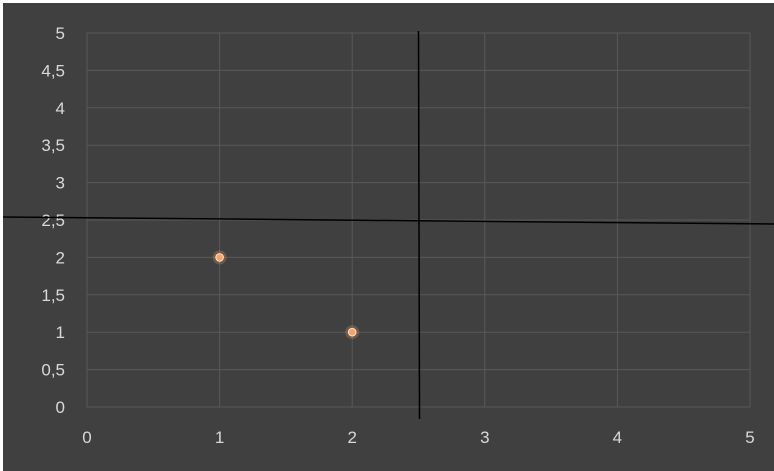  I want to click on y-tick-label: 1, so click(60, 332).